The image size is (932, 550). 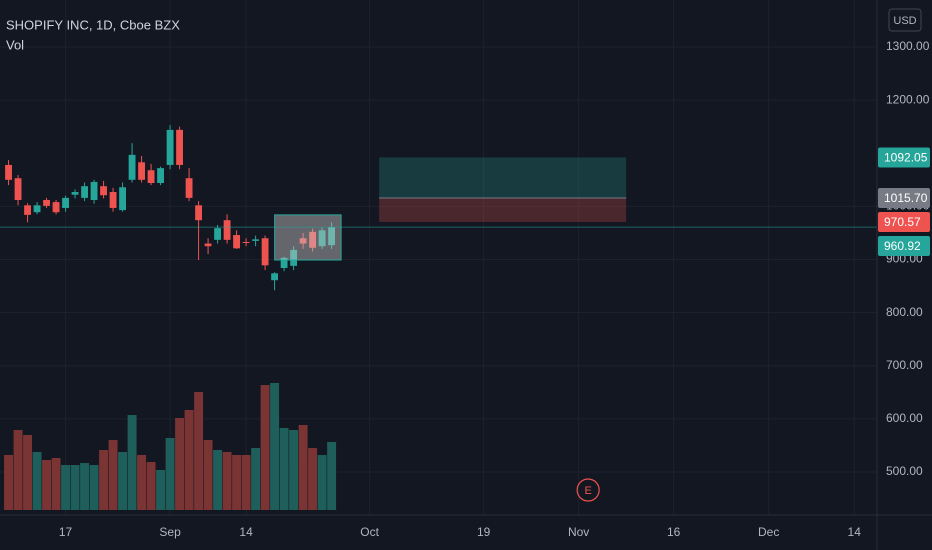 What do you see at coordinates (503, 178) in the screenshot?
I see `position-target-zone` at bounding box center [503, 178].